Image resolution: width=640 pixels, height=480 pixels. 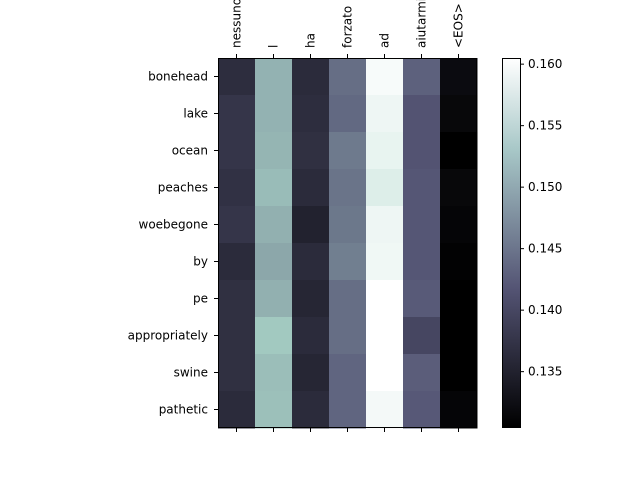 What do you see at coordinates (545, 126) in the screenshot?
I see `colorbar-tick-label: 0.155` at bounding box center [545, 126].